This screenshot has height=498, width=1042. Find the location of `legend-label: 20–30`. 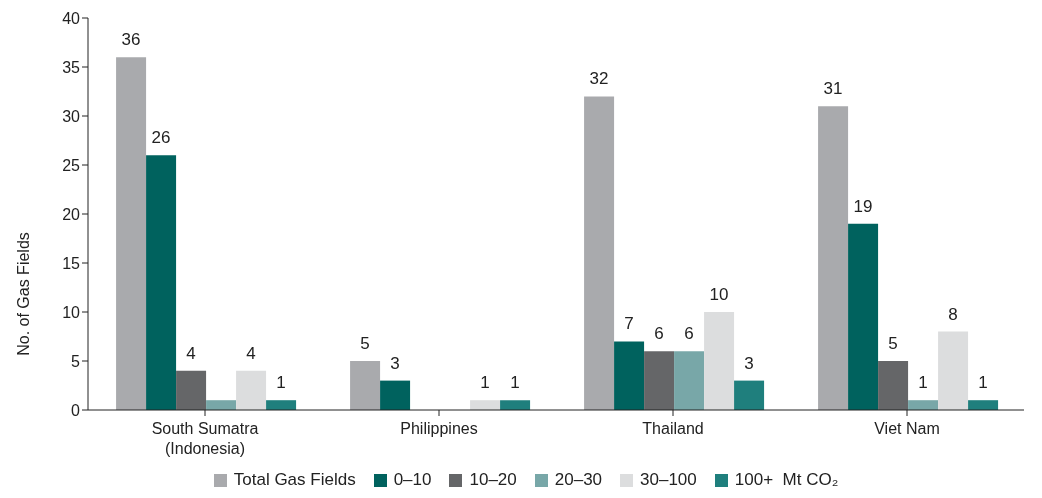

legend-label: 20–30 is located at coordinates (578, 480).